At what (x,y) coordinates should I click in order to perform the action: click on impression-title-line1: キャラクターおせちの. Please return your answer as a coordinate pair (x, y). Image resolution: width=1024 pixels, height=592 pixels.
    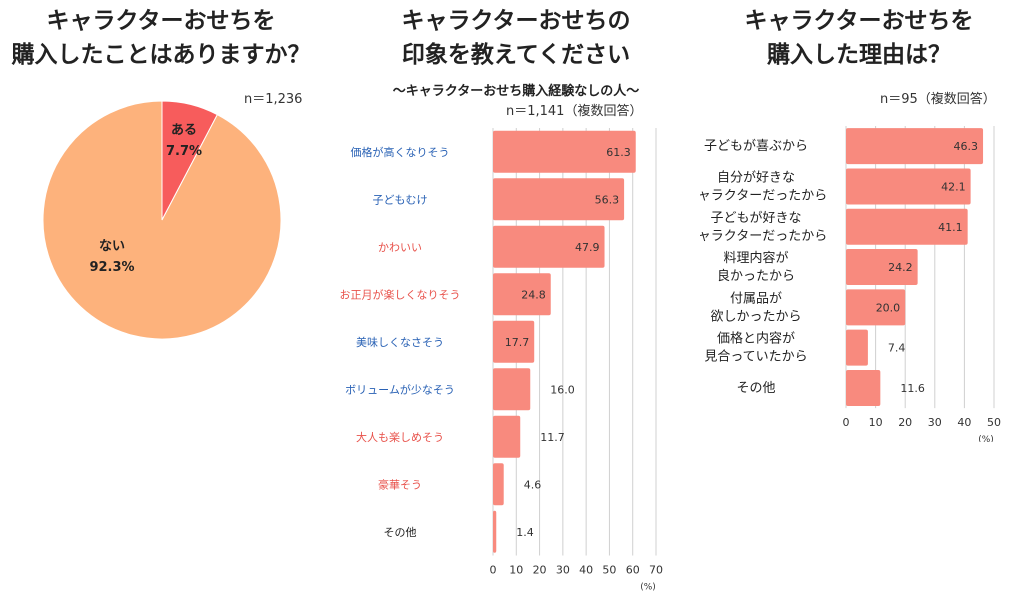
    Looking at the image, I should click on (516, 21).